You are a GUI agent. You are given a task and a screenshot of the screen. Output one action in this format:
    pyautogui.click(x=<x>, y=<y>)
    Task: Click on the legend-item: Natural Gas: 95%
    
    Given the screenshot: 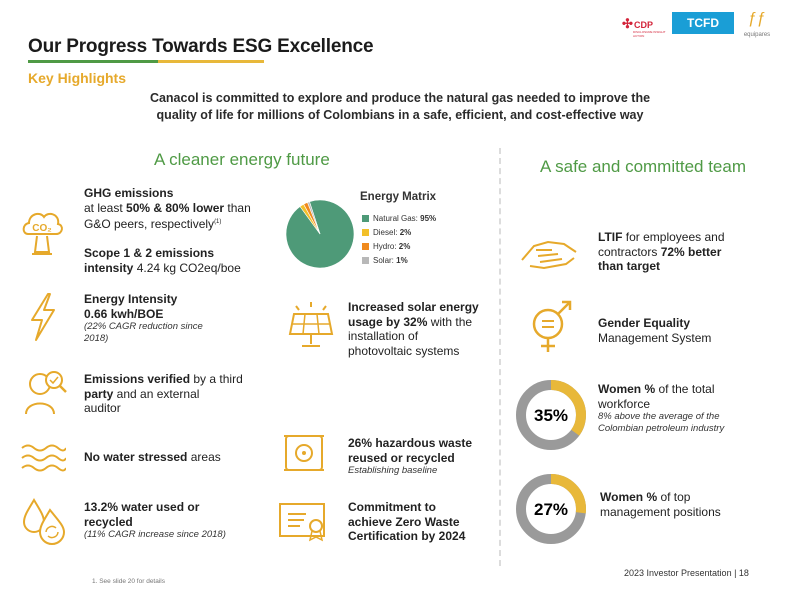 What is the action you would take?
    pyautogui.click(x=399, y=218)
    